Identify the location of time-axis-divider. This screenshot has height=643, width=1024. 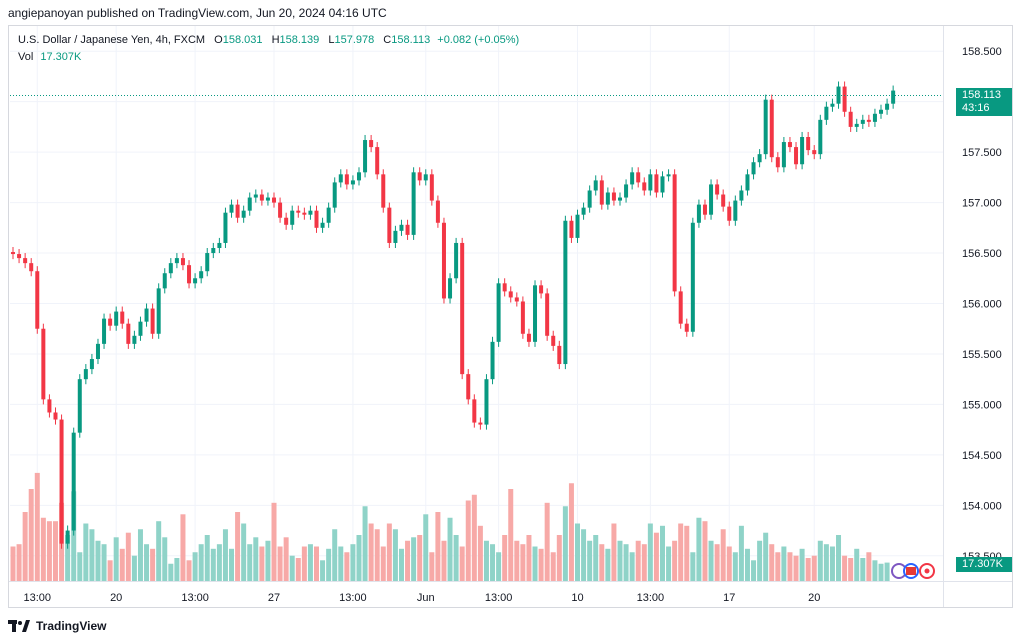
(510, 581).